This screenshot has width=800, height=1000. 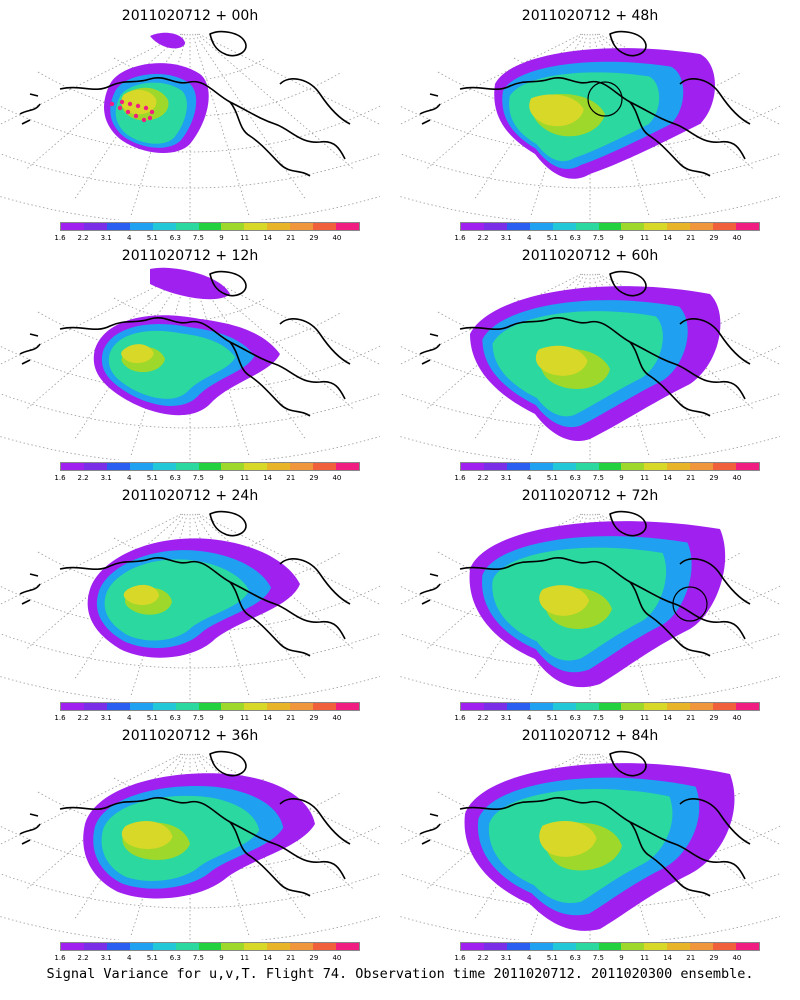 What do you see at coordinates (132, 111) in the screenshot?
I see `flight-track` at bounding box center [132, 111].